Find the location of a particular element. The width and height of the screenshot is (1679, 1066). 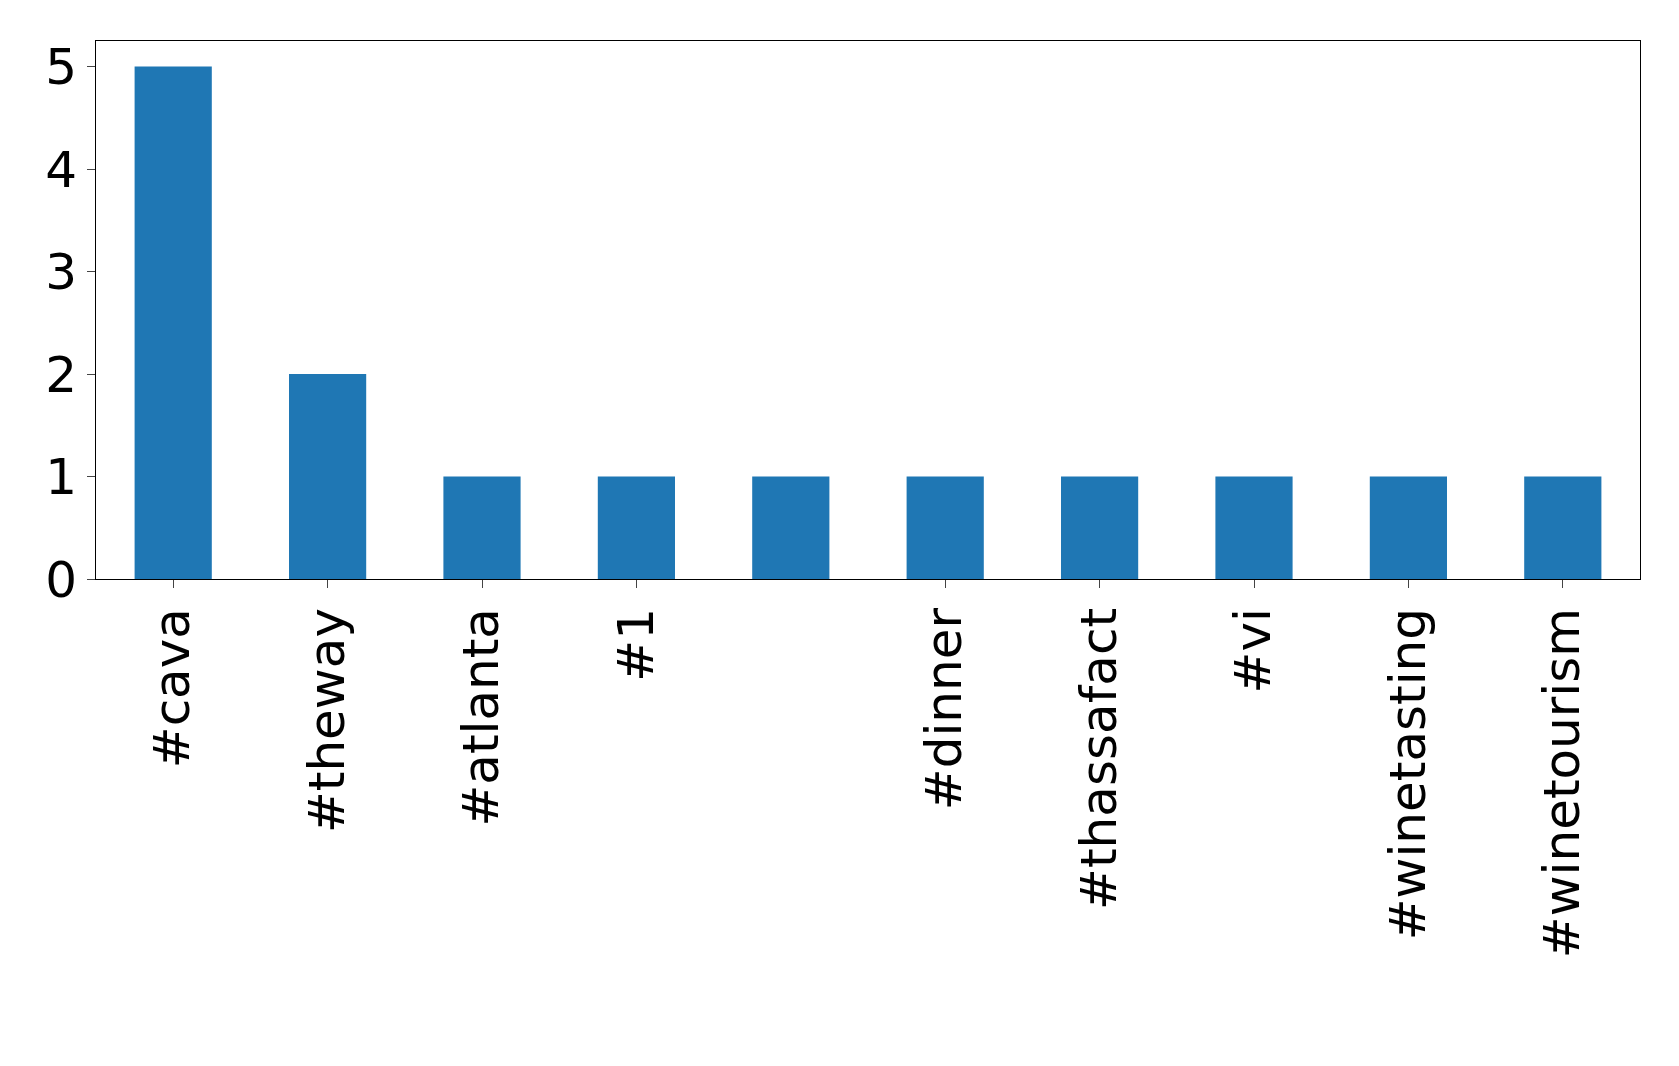

y-tick-label: 1 is located at coordinates (61, 477).